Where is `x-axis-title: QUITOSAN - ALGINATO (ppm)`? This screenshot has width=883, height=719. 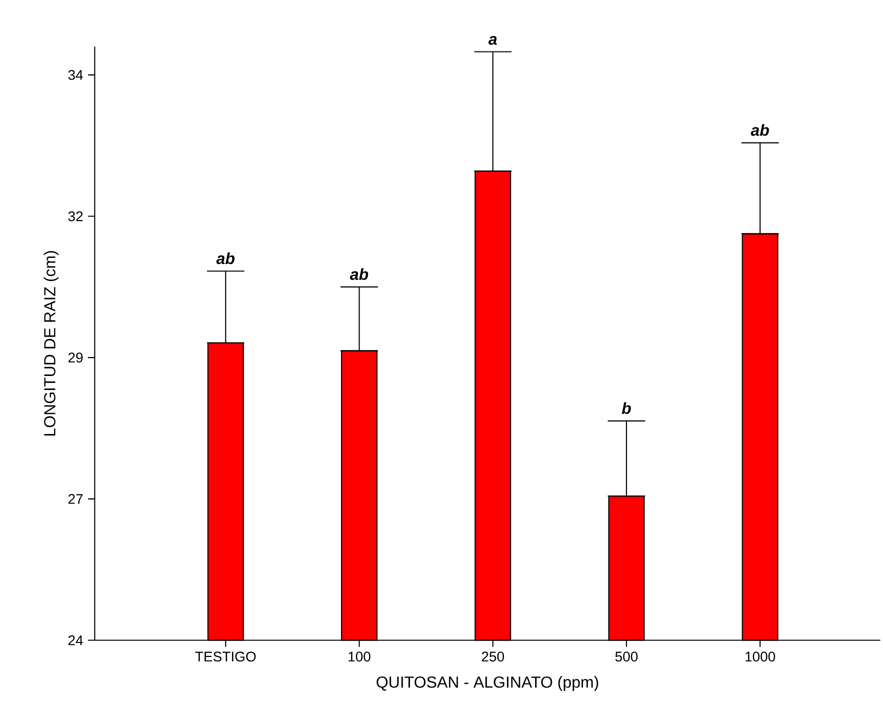 x-axis-title: QUITOSAN - ALGINATO (ppm) is located at coordinates (487, 683).